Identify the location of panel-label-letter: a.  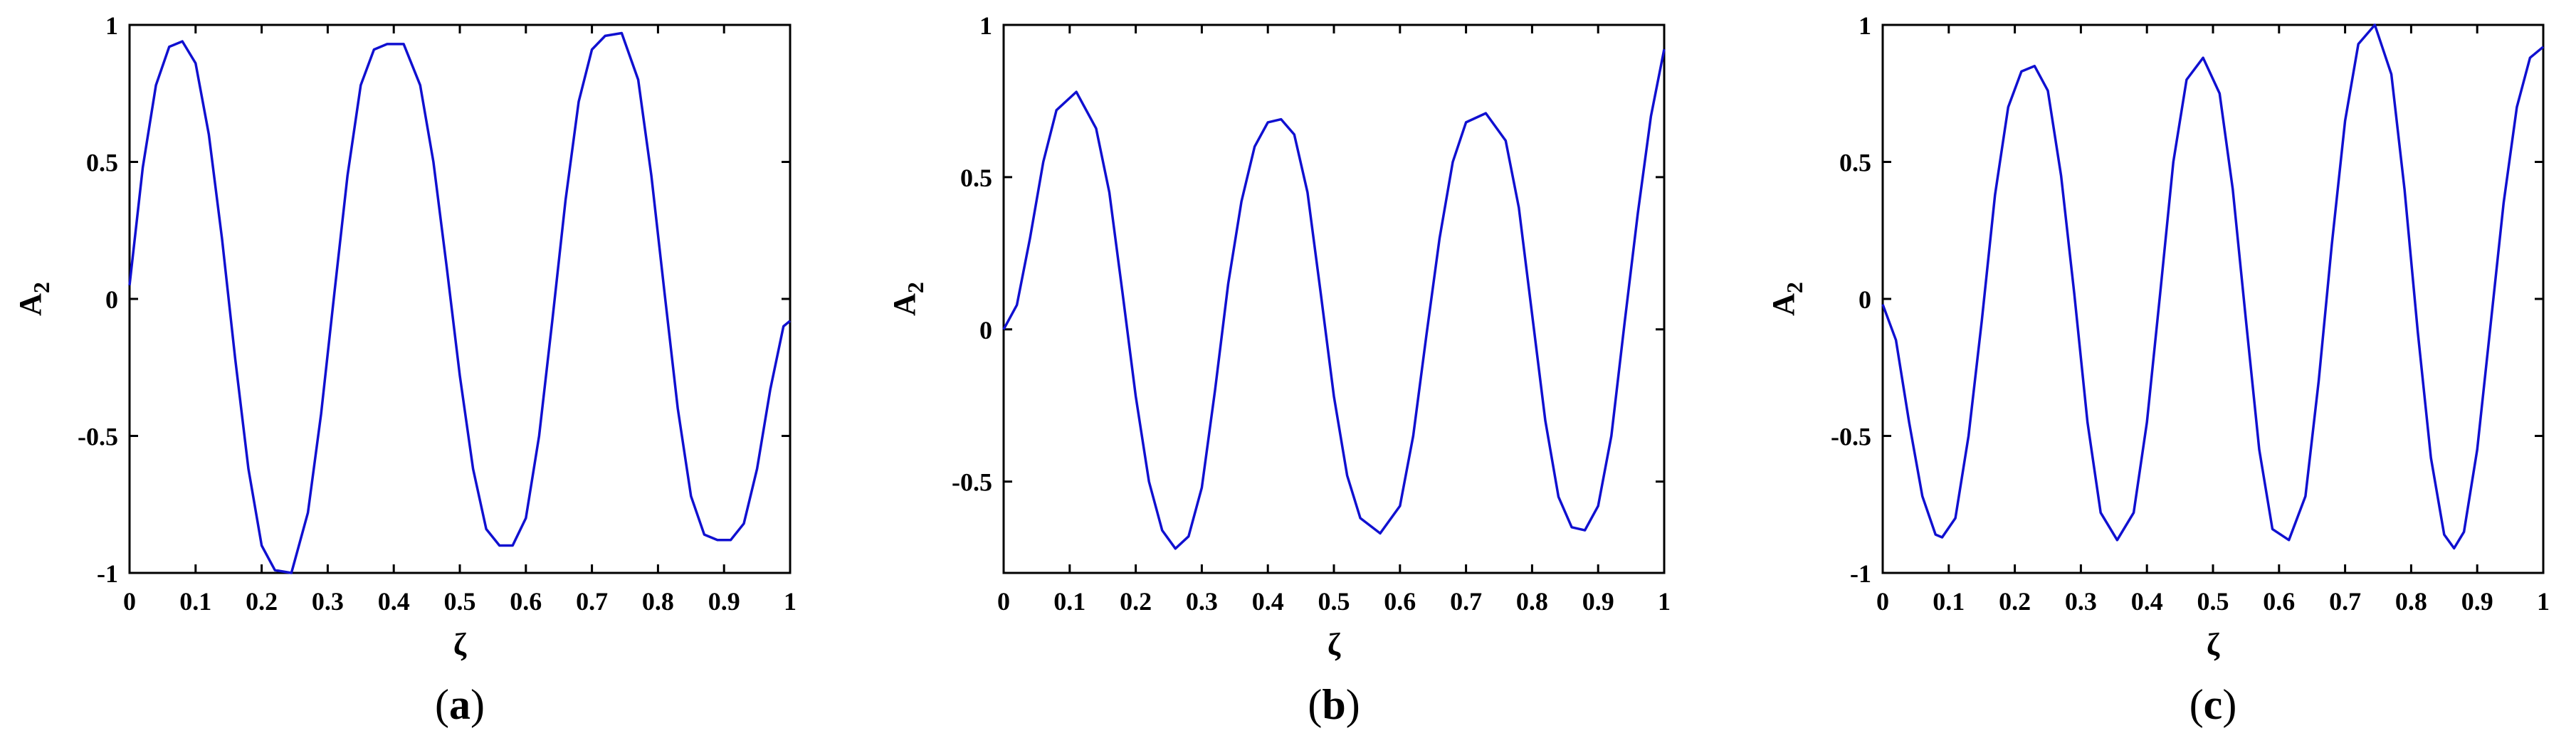
(460, 704).